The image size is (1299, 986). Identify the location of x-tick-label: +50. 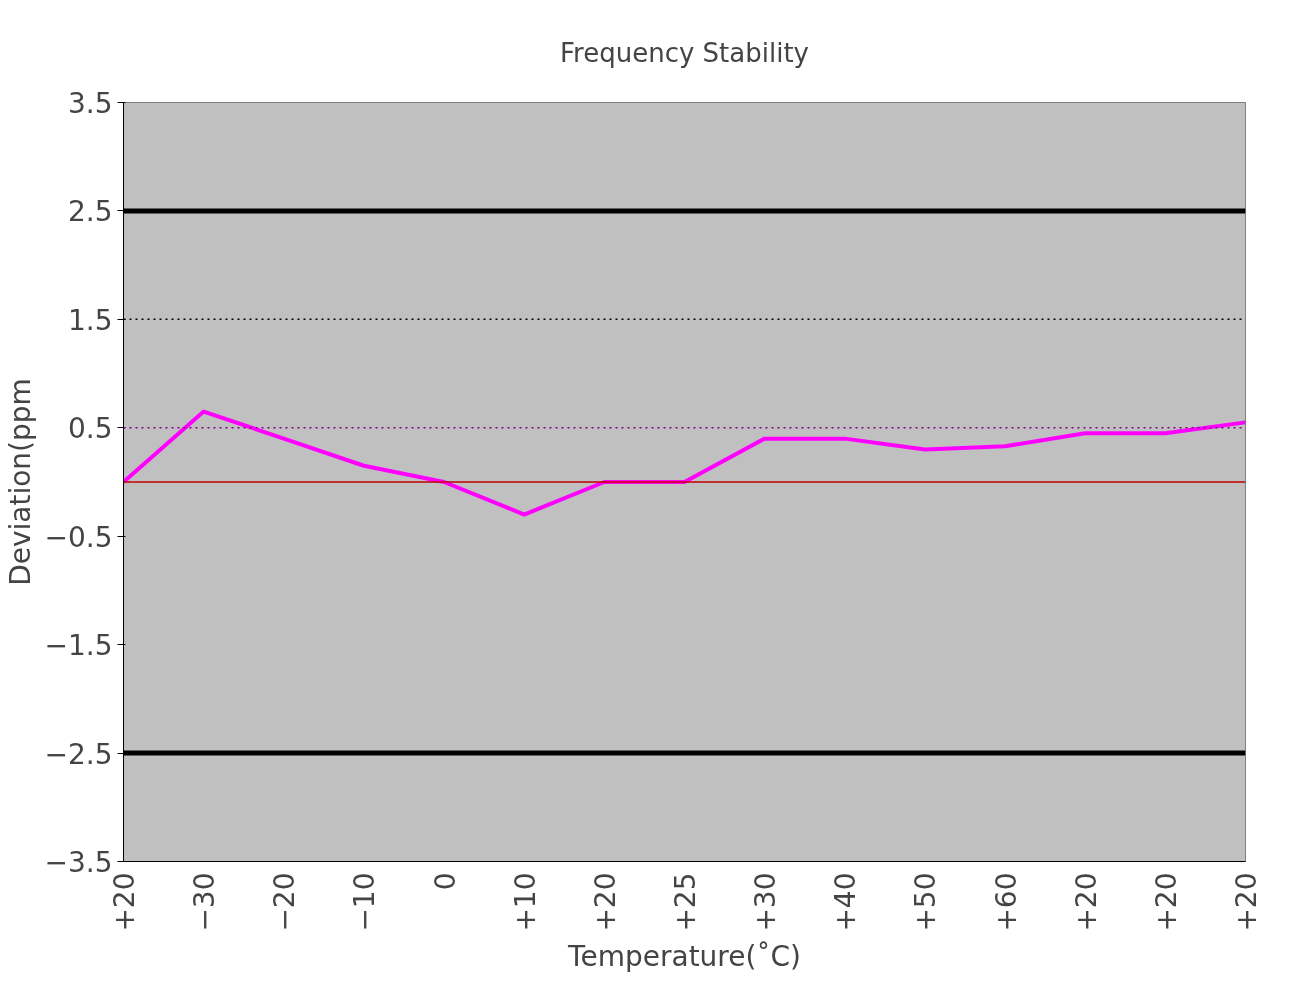
(926, 902).